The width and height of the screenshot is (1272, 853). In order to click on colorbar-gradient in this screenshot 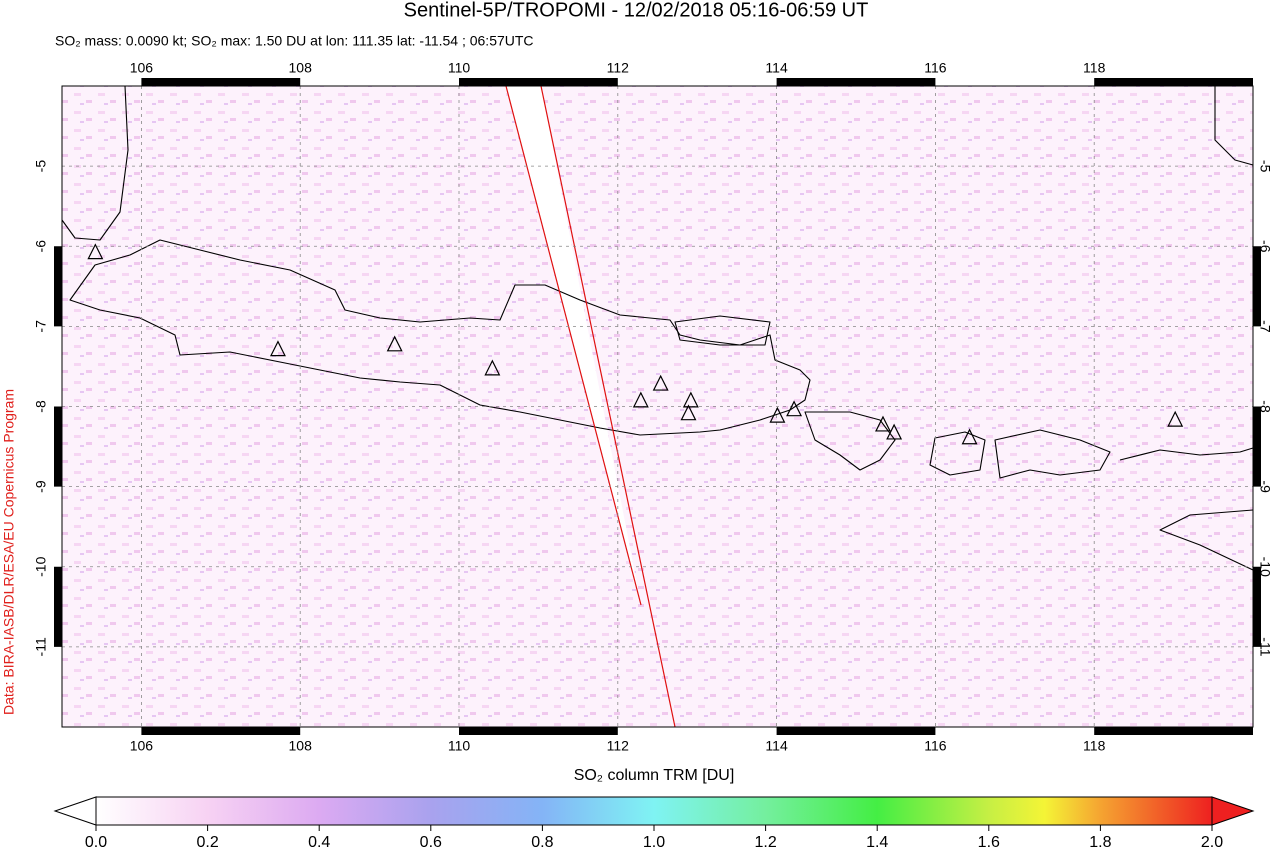, I will do `click(654, 811)`.